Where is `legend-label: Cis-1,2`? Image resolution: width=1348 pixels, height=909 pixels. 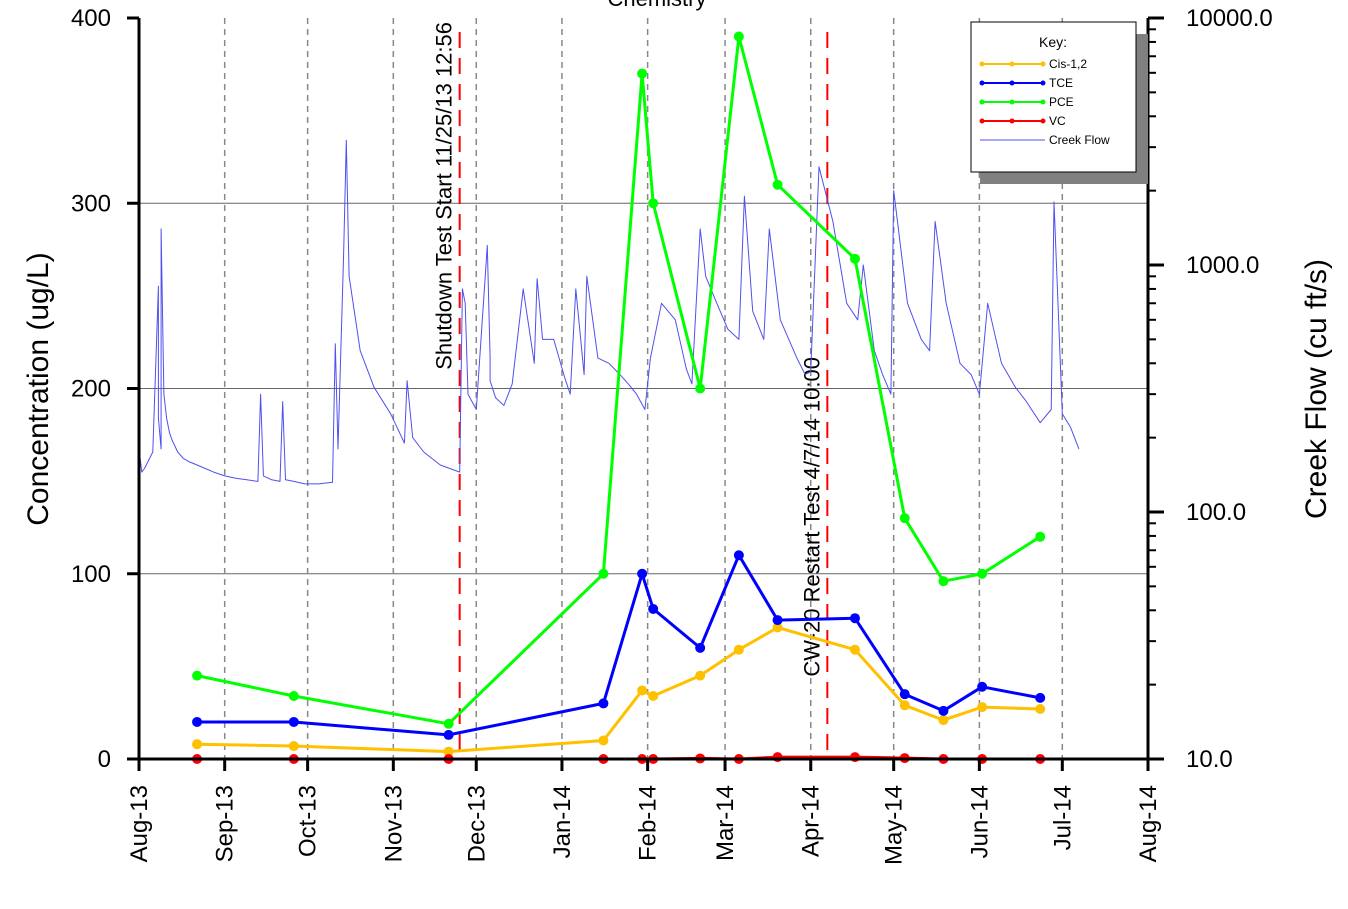 legend-label: Cis-1,2 is located at coordinates (1068, 64).